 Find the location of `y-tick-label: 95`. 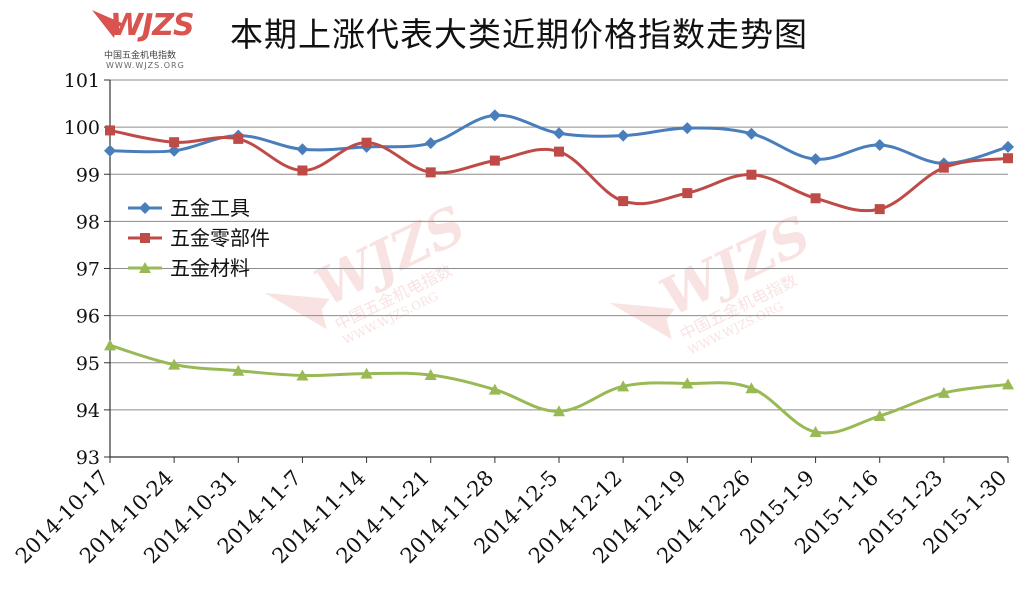

y-tick-label: 95 is located at coordinates (88, 364).